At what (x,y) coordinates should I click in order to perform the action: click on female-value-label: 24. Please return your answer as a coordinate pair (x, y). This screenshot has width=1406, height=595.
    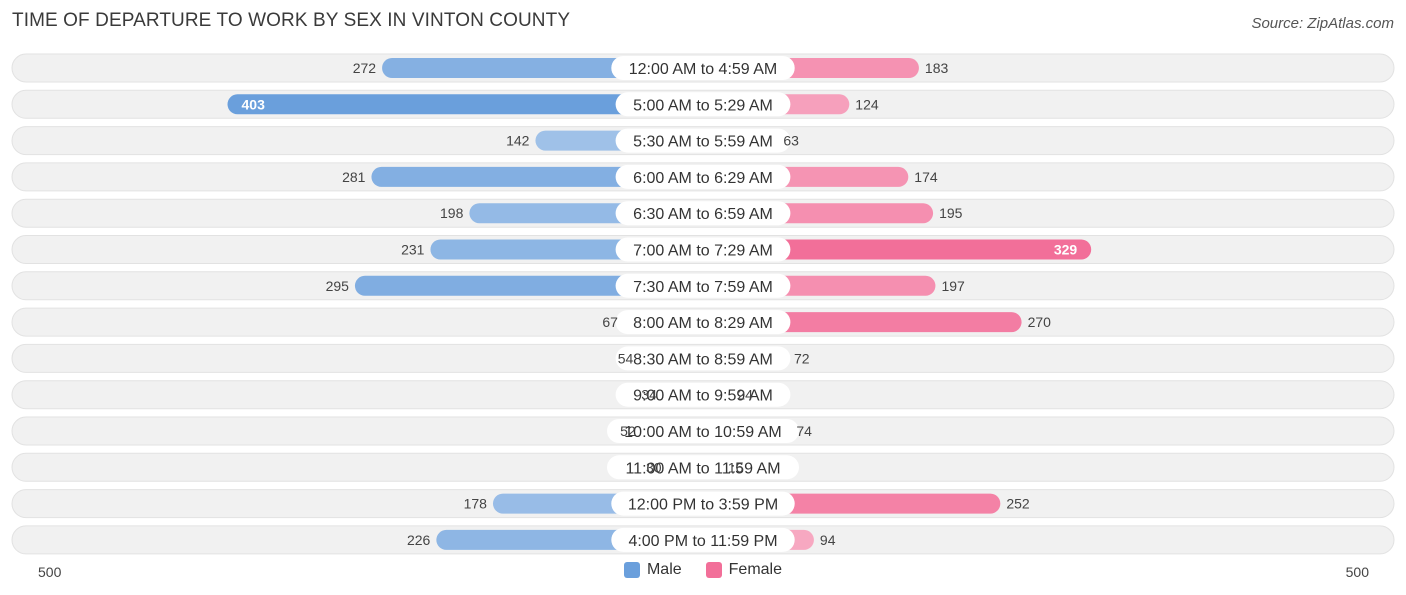
    Looking at the image, I should click on (745, 395).